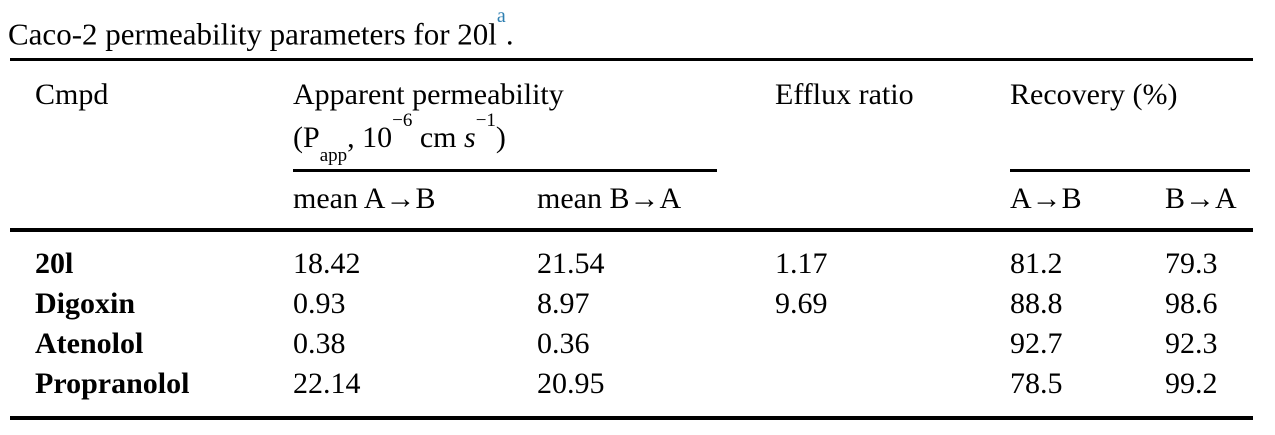 The image size is (1275, 435). I want to click on header-sub-row: mean A→B mean B→A A→B B→A, so click(632, 201).